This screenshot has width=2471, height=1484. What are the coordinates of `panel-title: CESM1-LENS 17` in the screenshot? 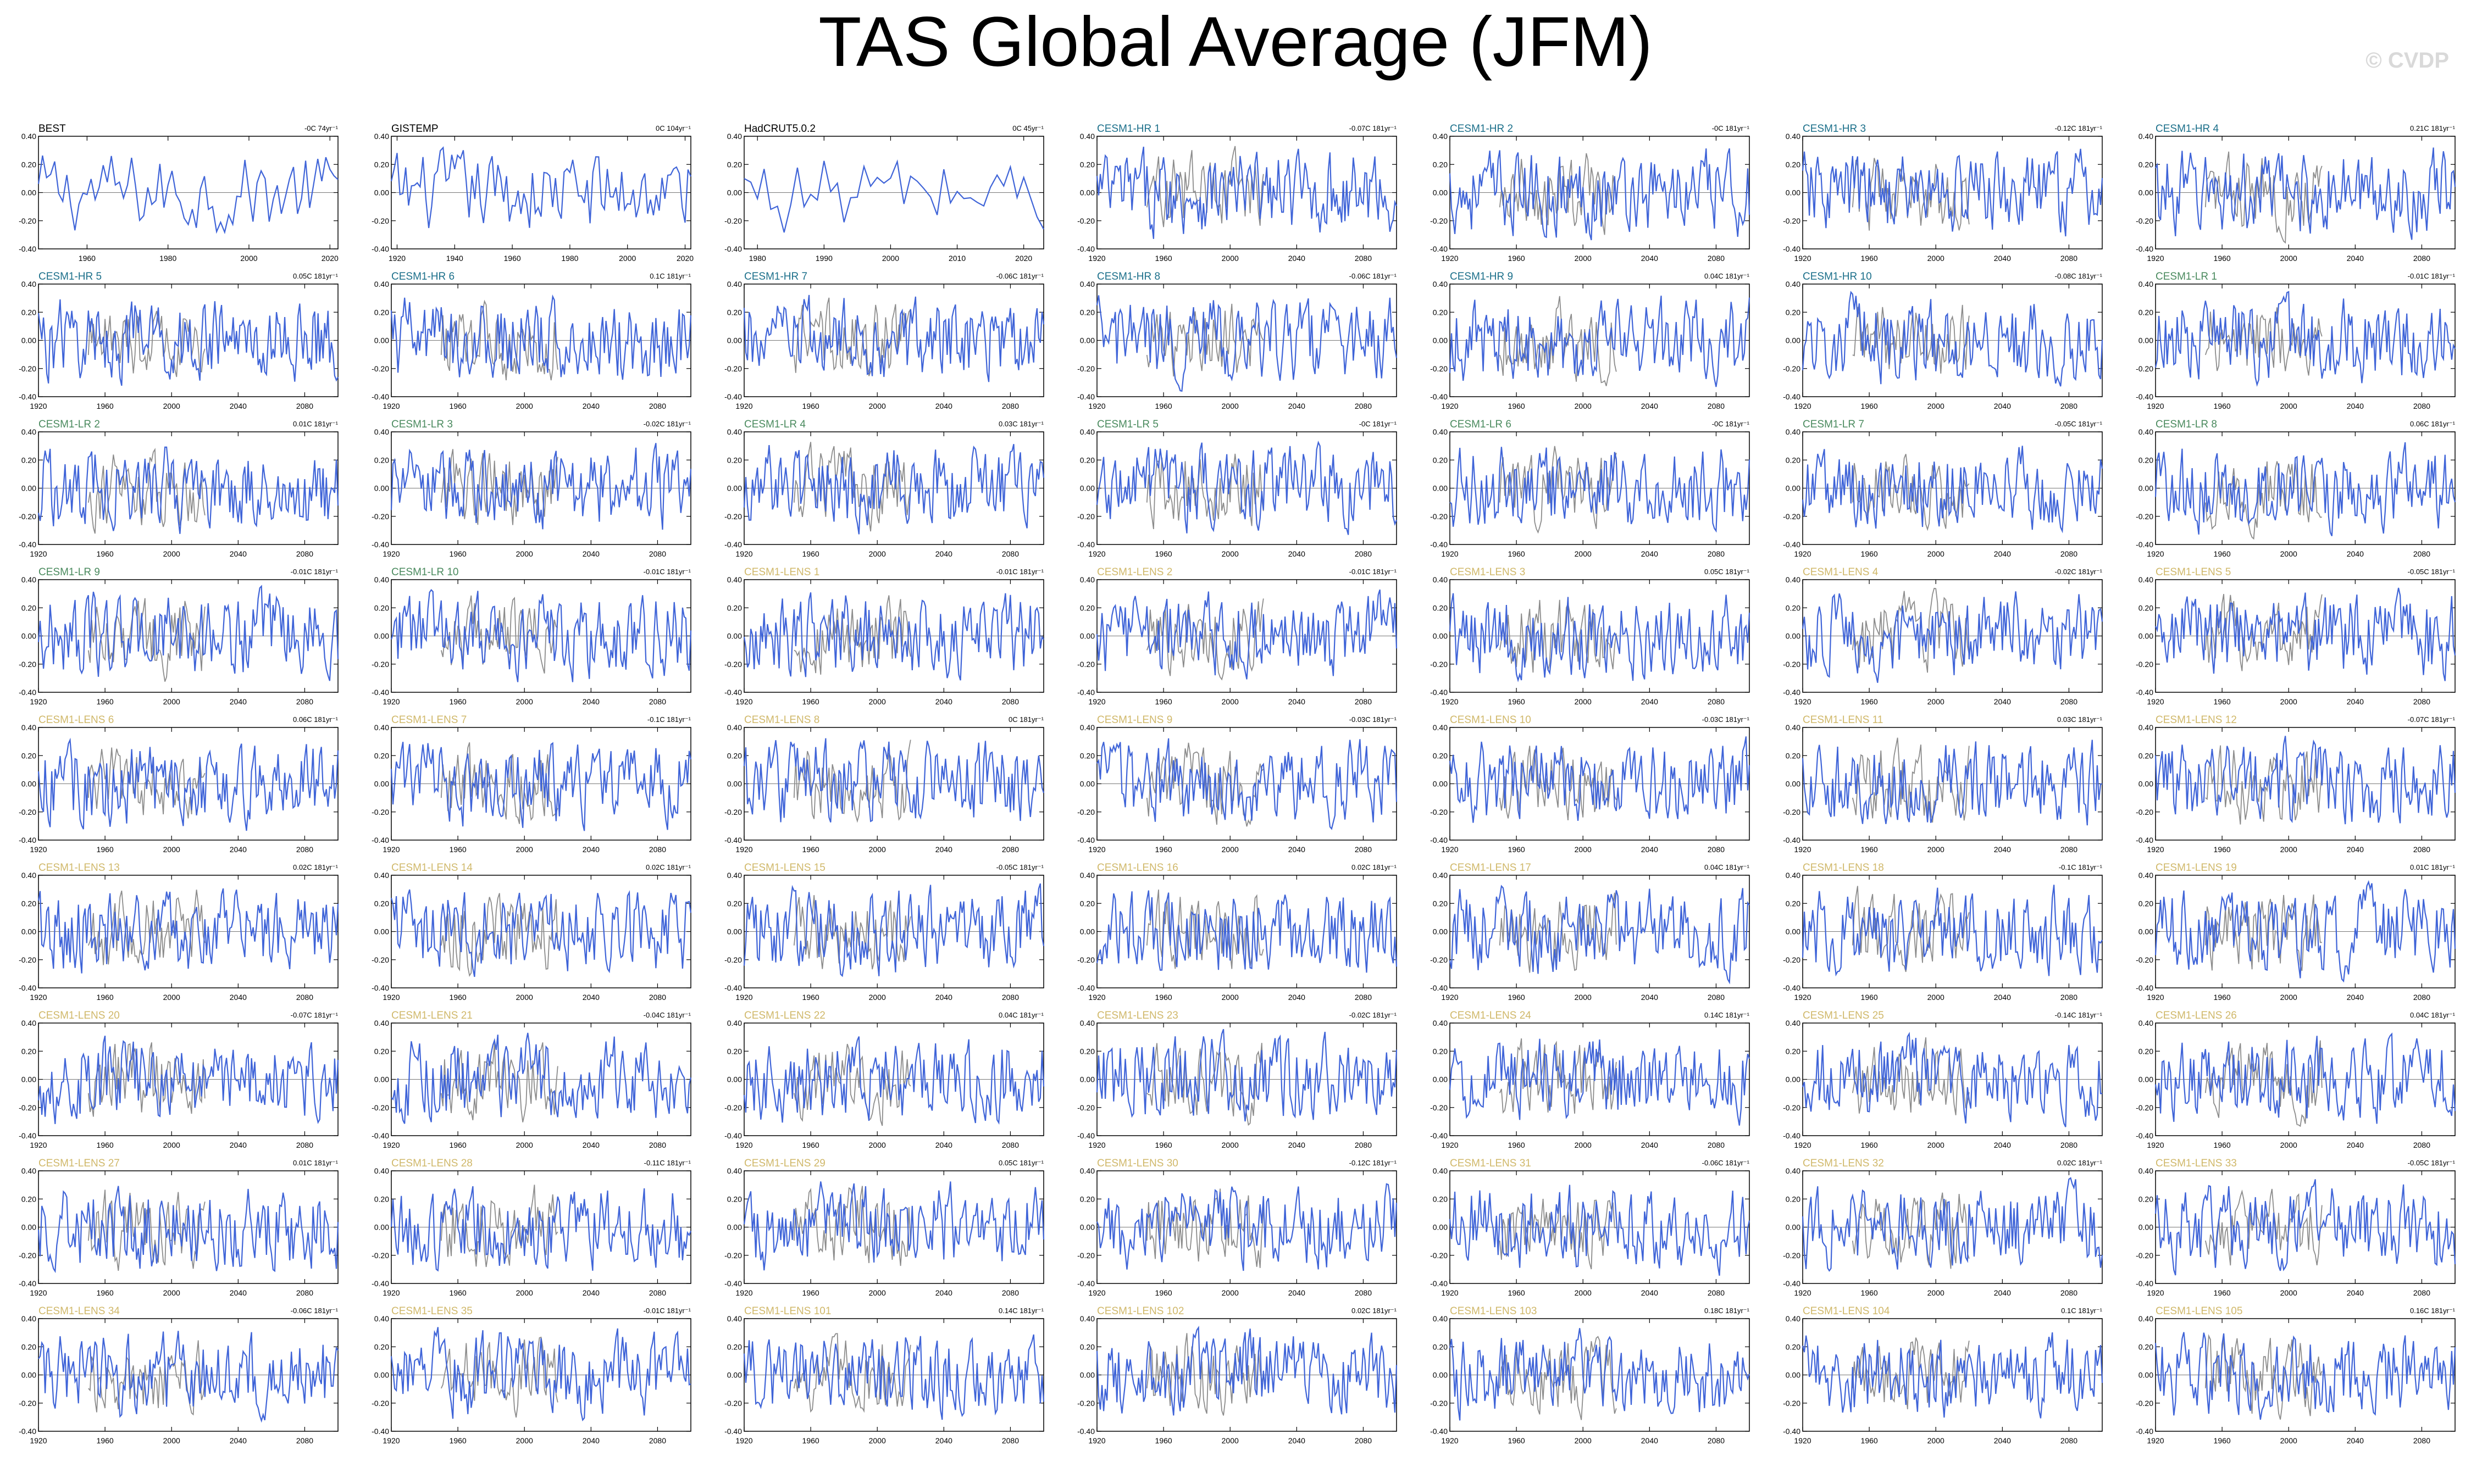 It's located at (1491, 868).